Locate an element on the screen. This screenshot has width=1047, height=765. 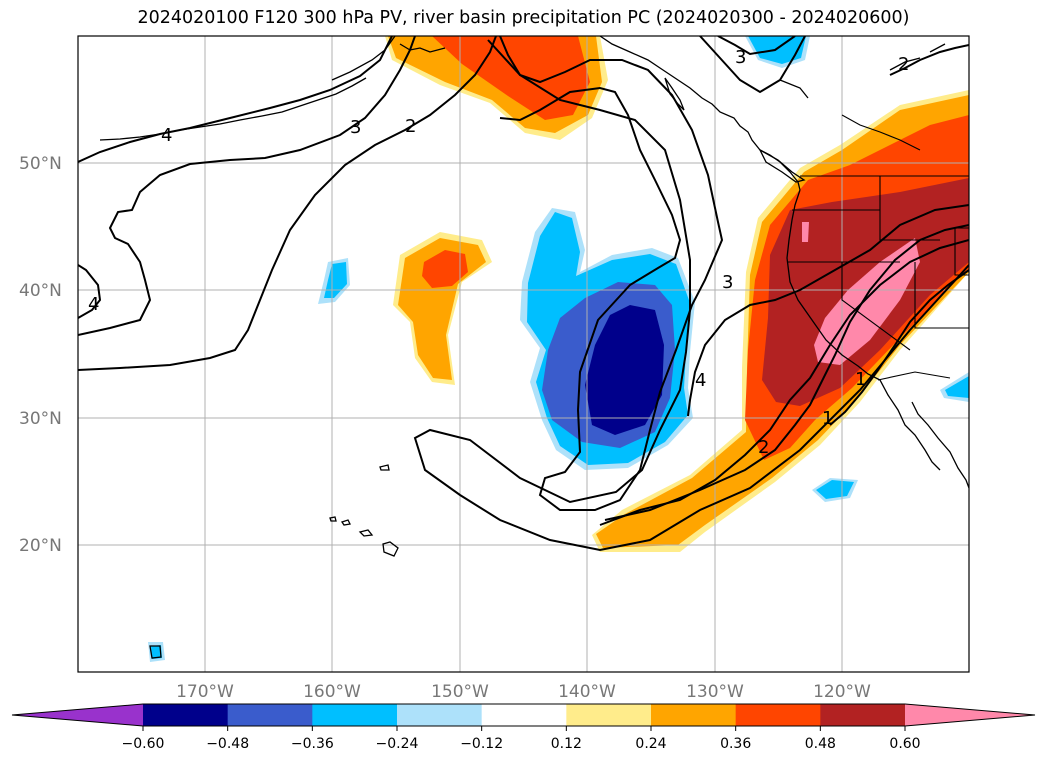
precip-positive-red-gulf-of-alaska is located at coordinates (511, 78).